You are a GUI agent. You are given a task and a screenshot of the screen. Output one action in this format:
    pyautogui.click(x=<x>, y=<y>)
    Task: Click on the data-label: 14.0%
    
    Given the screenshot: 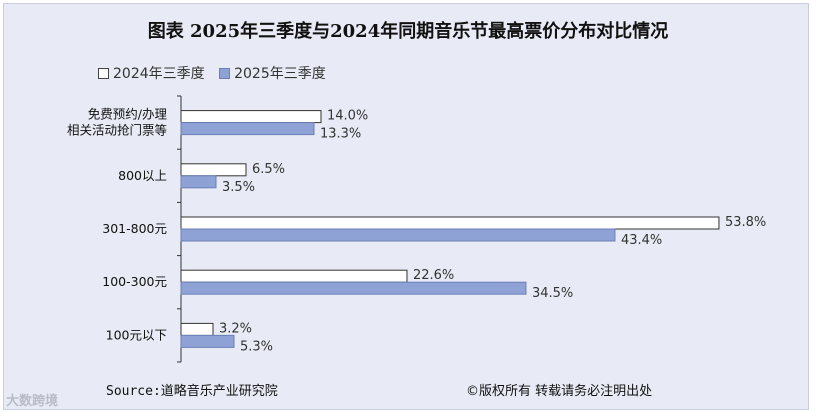 What is the action you would take?
    pyautogui.click(x=347, y=116)
    